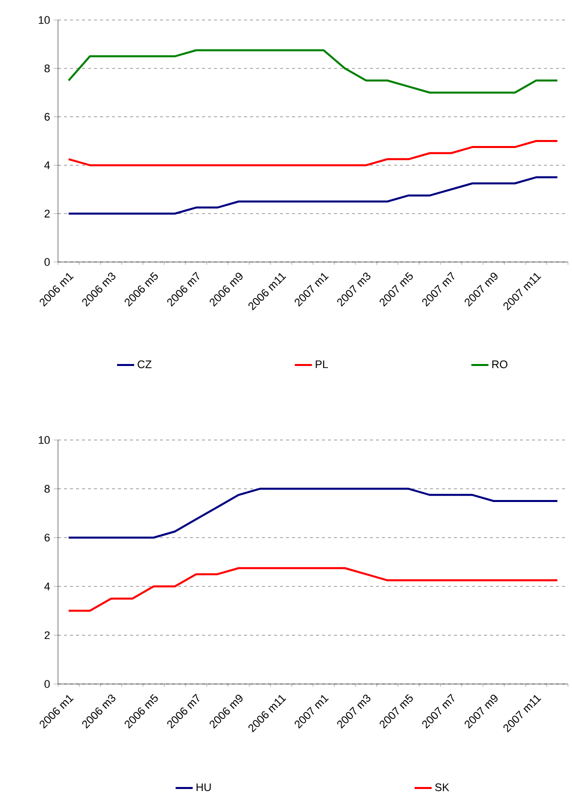  Describe the element at coordinates (500, 364) in the screenshot. I see `legend-label: RO` at that location.